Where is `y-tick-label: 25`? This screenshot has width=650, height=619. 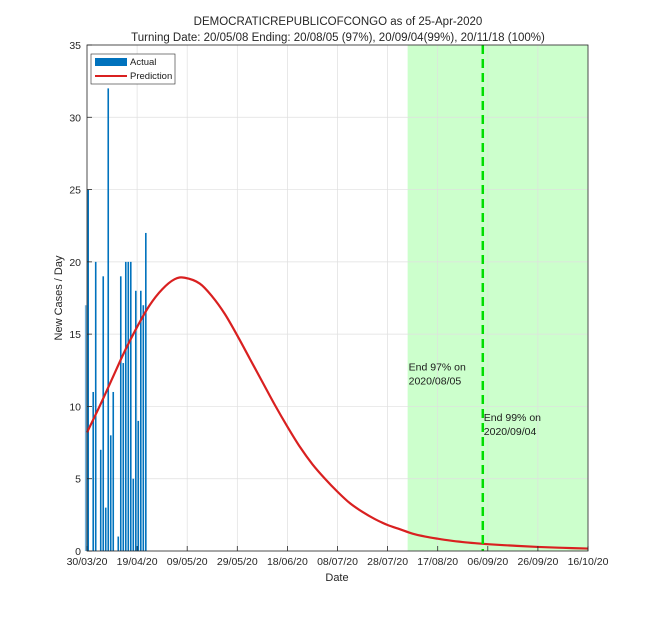
y-tick-label: 25 is located at coordinates (75, 191).